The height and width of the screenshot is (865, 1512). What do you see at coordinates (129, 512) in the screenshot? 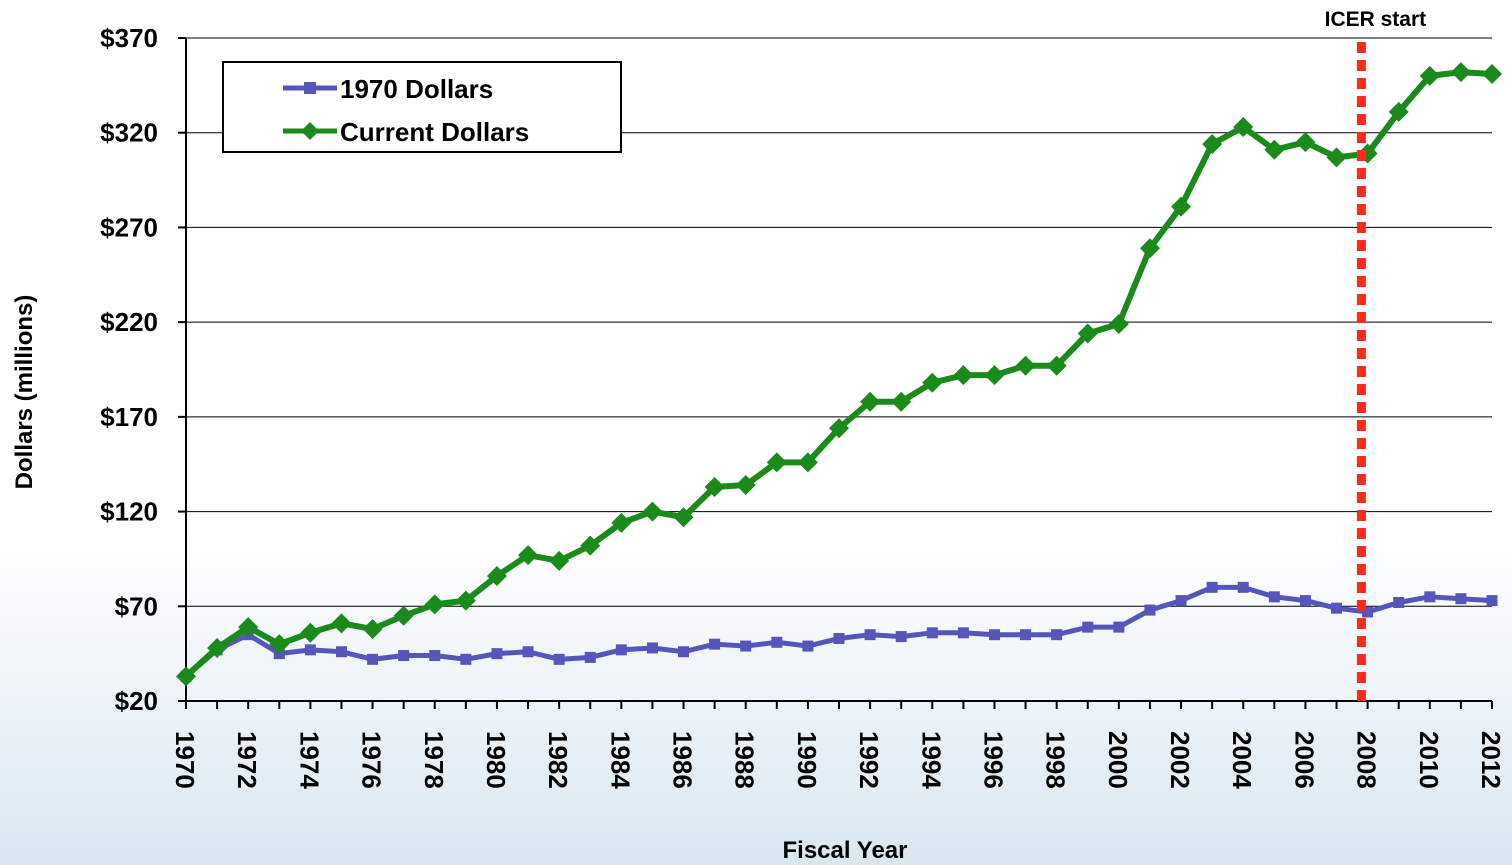
I see `y-tick-label: $120` at bounding box center [129, 512].